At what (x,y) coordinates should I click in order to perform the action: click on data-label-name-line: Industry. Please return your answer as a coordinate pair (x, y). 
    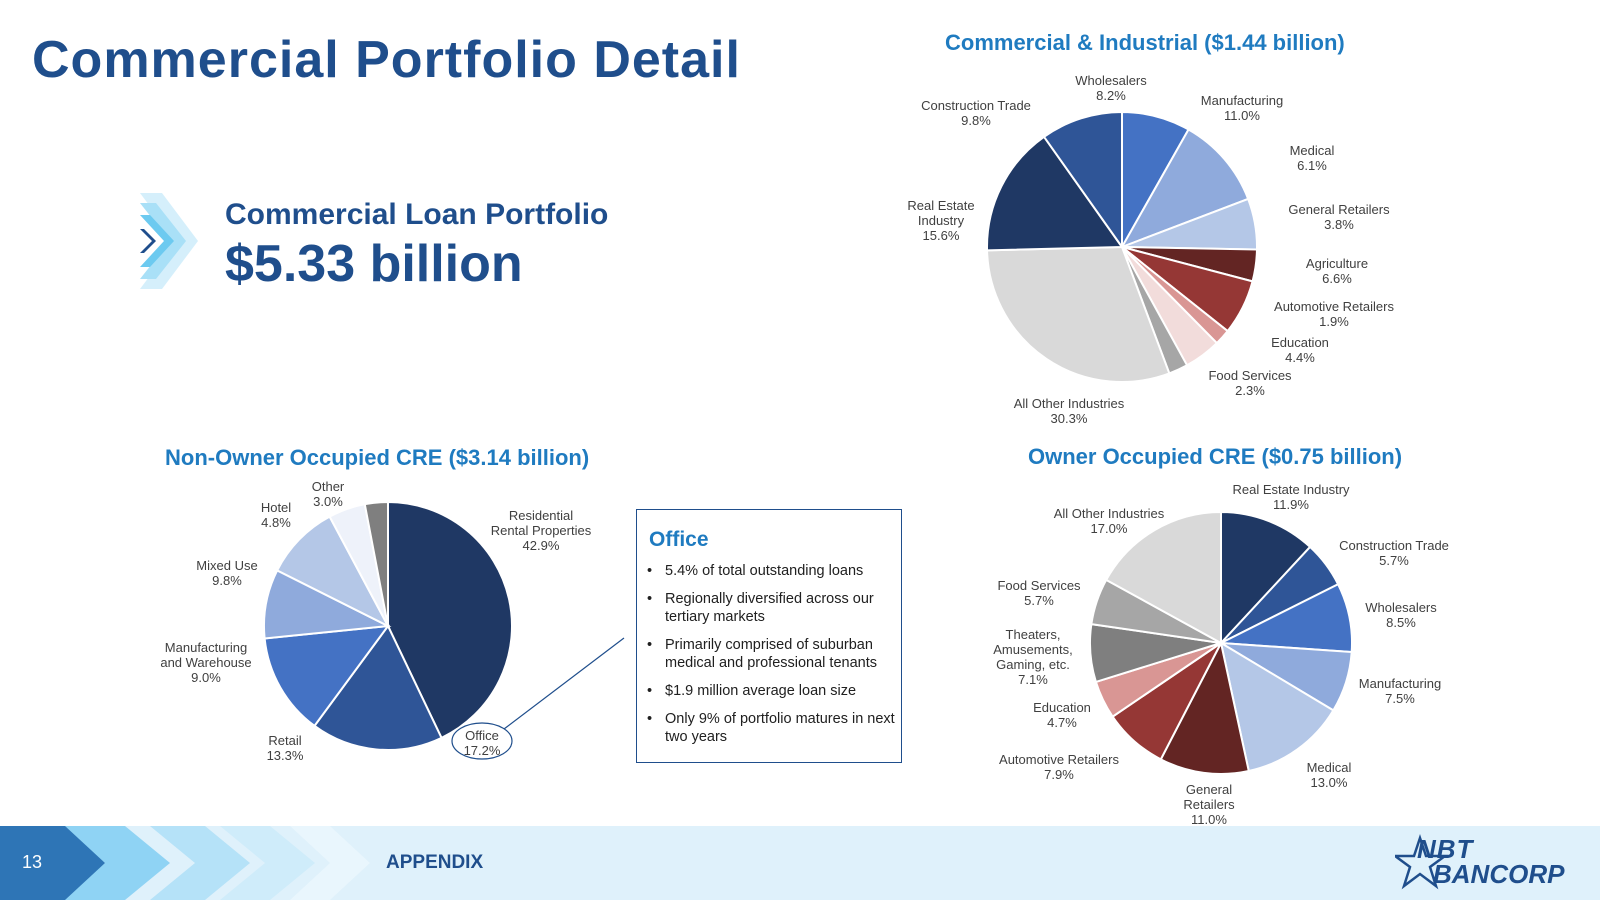
    Looking at the image, I should click on (941, 220).